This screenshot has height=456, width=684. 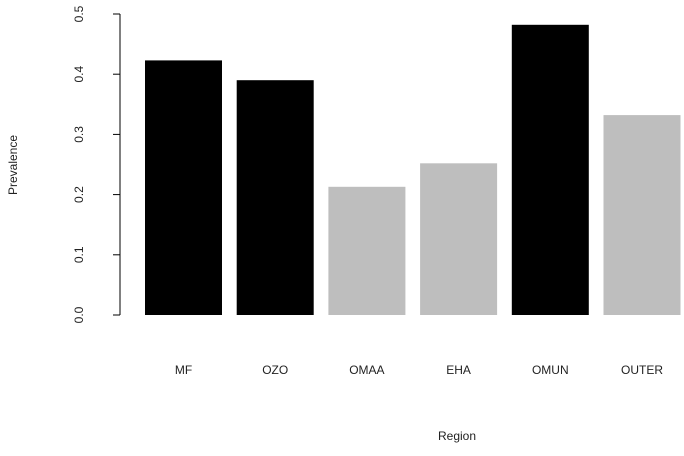 I want to click on bar-omun, so click(x=550, y=170).